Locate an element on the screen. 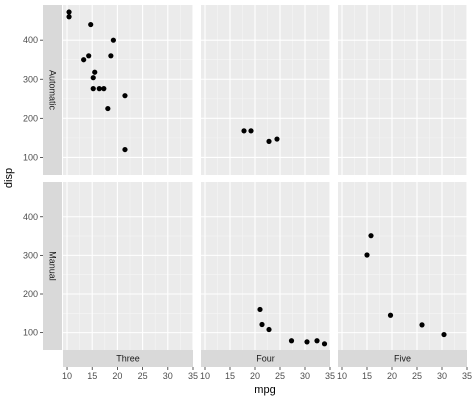 The image size is (474, 403). row-strip-label: Automatic is located at coordinates (53, 90).